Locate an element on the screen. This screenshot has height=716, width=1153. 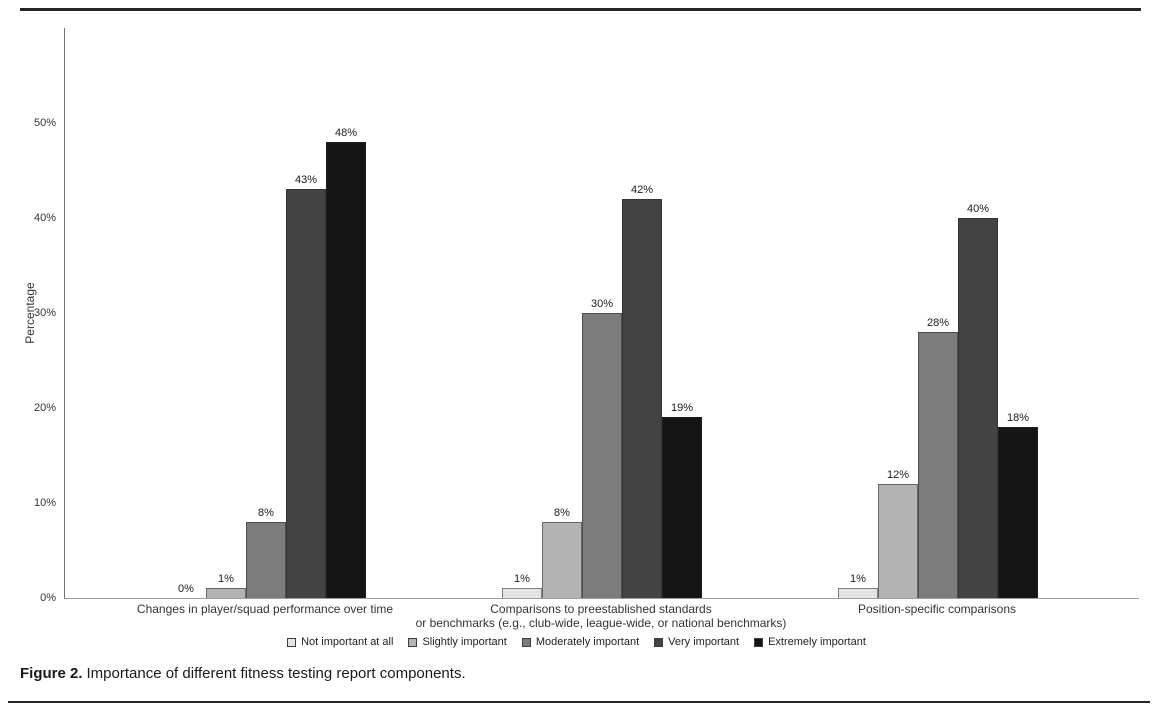
y-tick-label: 20% is located at coordinates (44, 408).